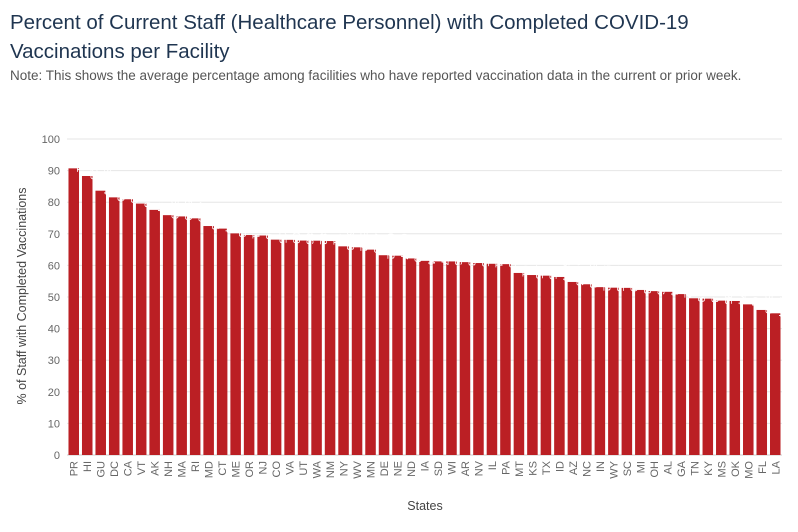 This screenshot has width=798, height=532. Describe the element at coordinates (768, 301) in the screenshot. I see `data-label: 45.90` at that location.